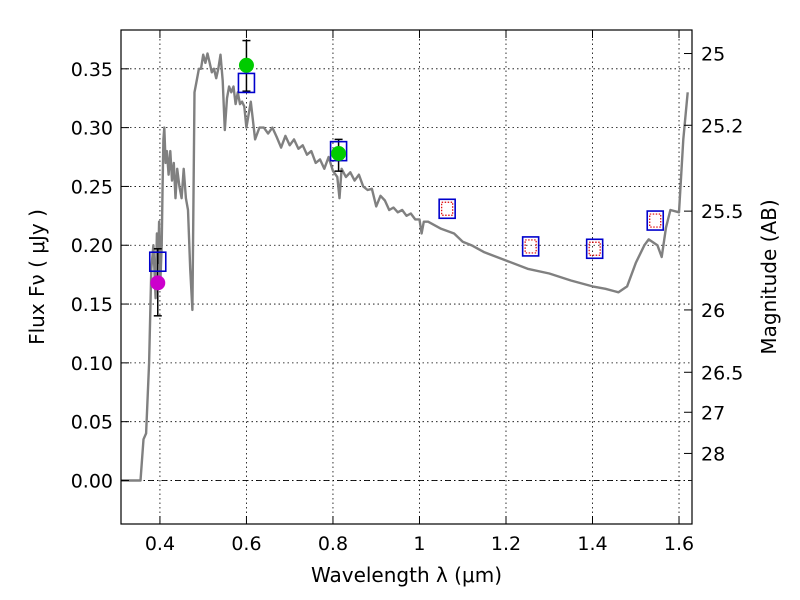 This screenshot has height=600, width=800. I want to click on right-tick-label: 25, so click(713, 55).